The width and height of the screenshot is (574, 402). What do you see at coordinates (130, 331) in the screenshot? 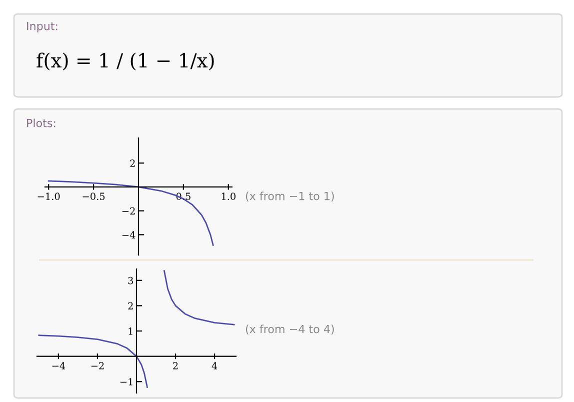
I see `y-tick-label: 1` at bounding box center [130, 331].